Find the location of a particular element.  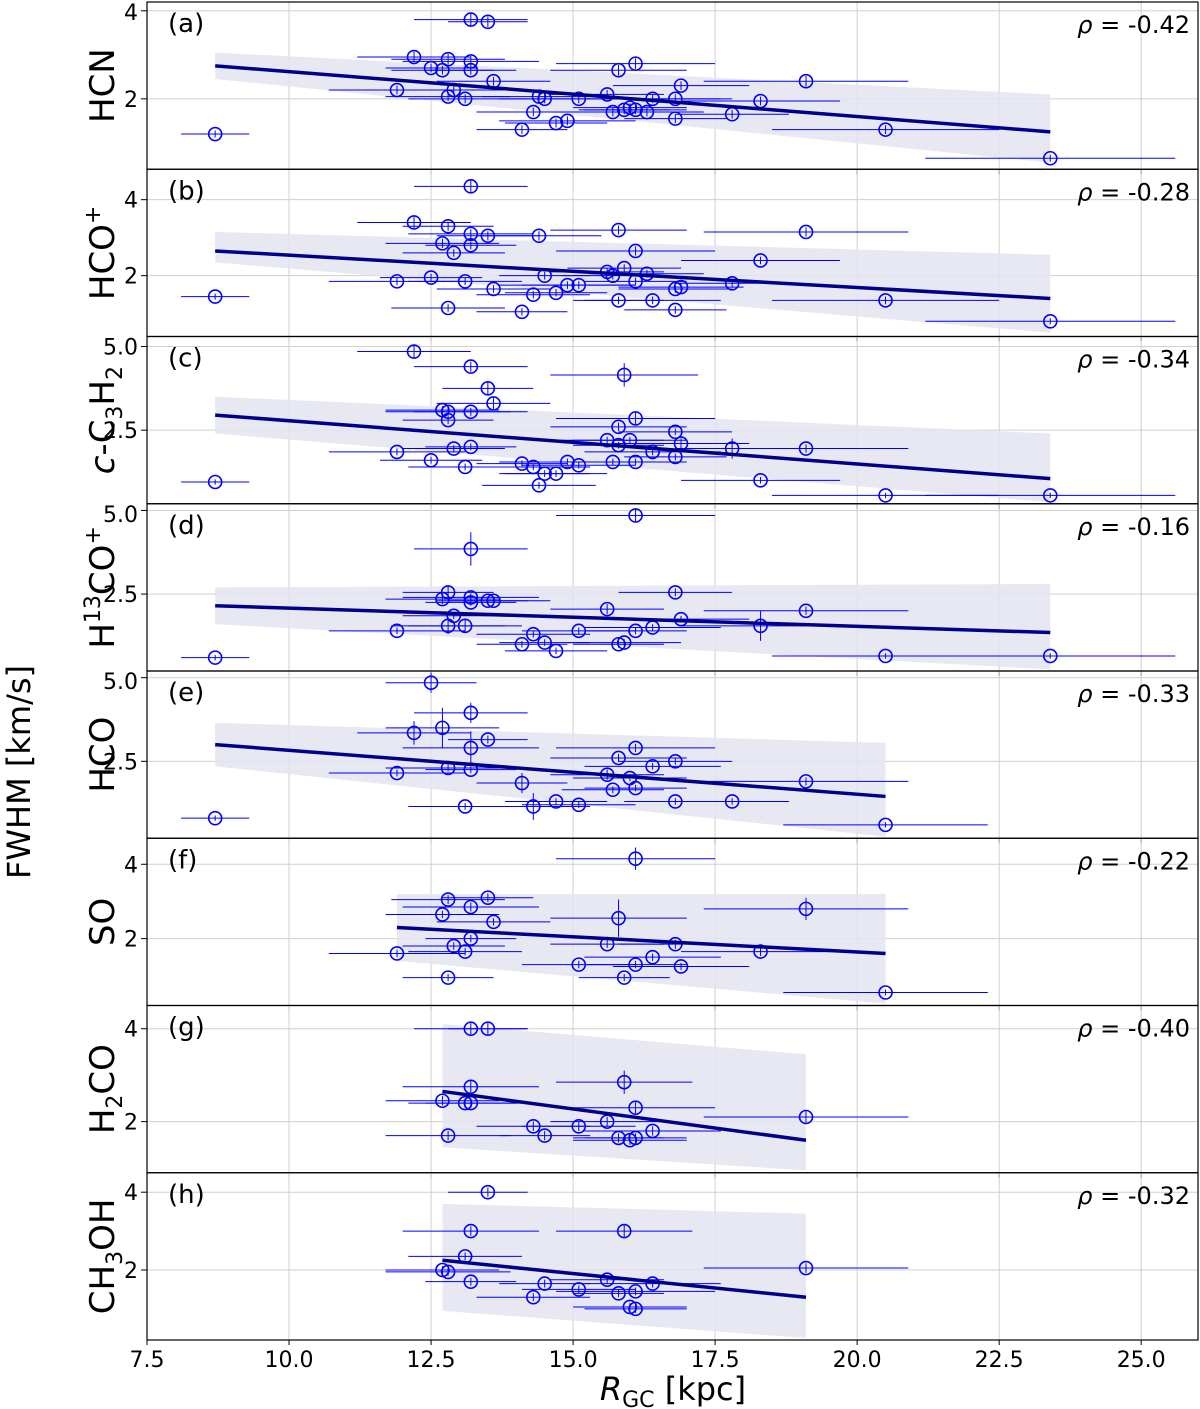

panel-frame is located at coordinates (672, 1256).